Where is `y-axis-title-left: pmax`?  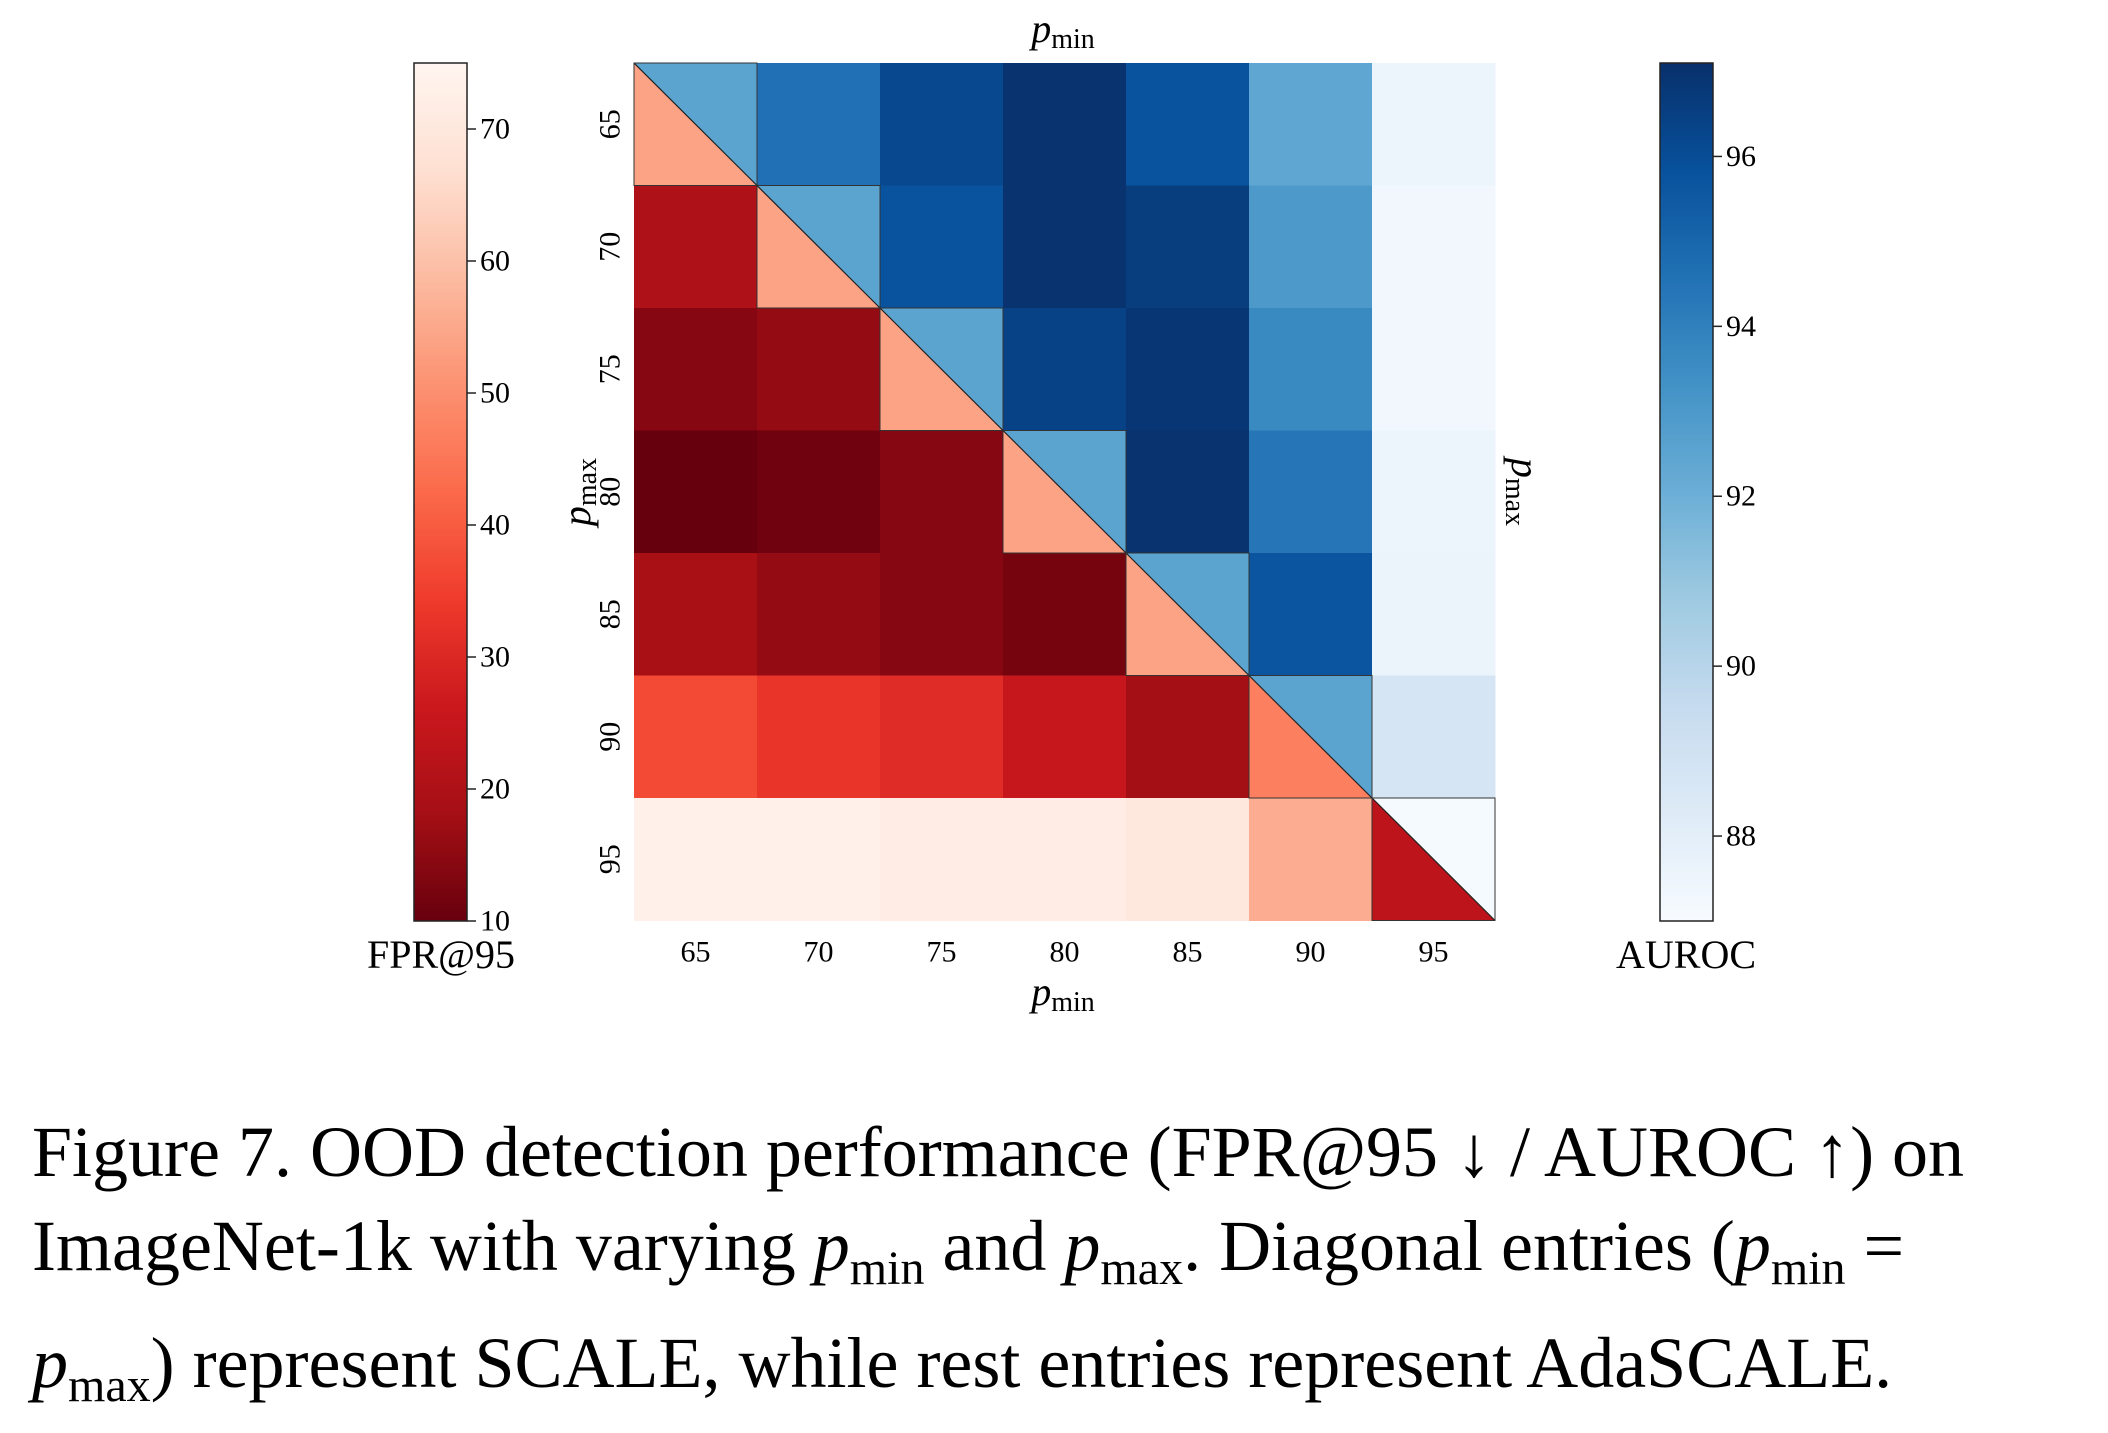 y-axis-title-left: pmax is located at coordinates (578, 493).